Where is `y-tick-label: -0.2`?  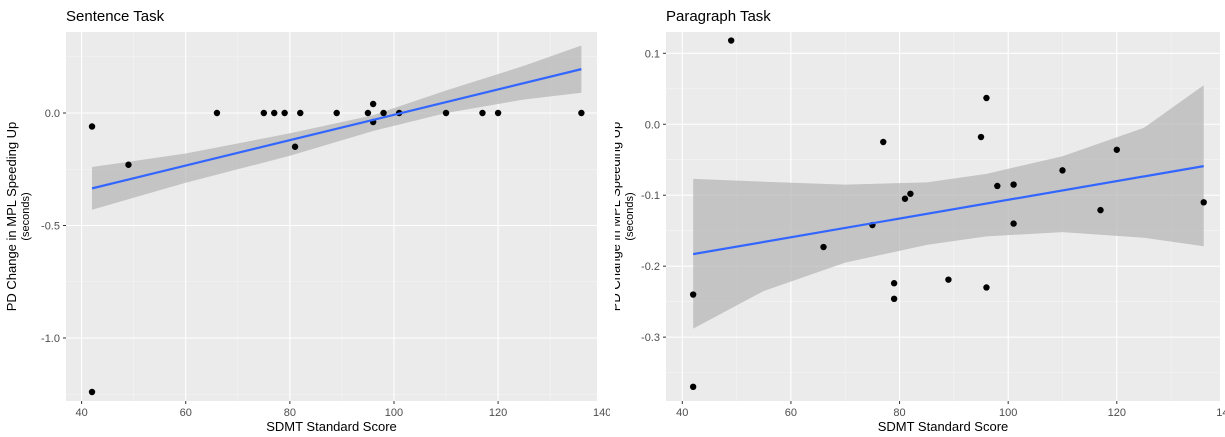 y-tick-label: -0.2 is located at coordinates (650, 267).